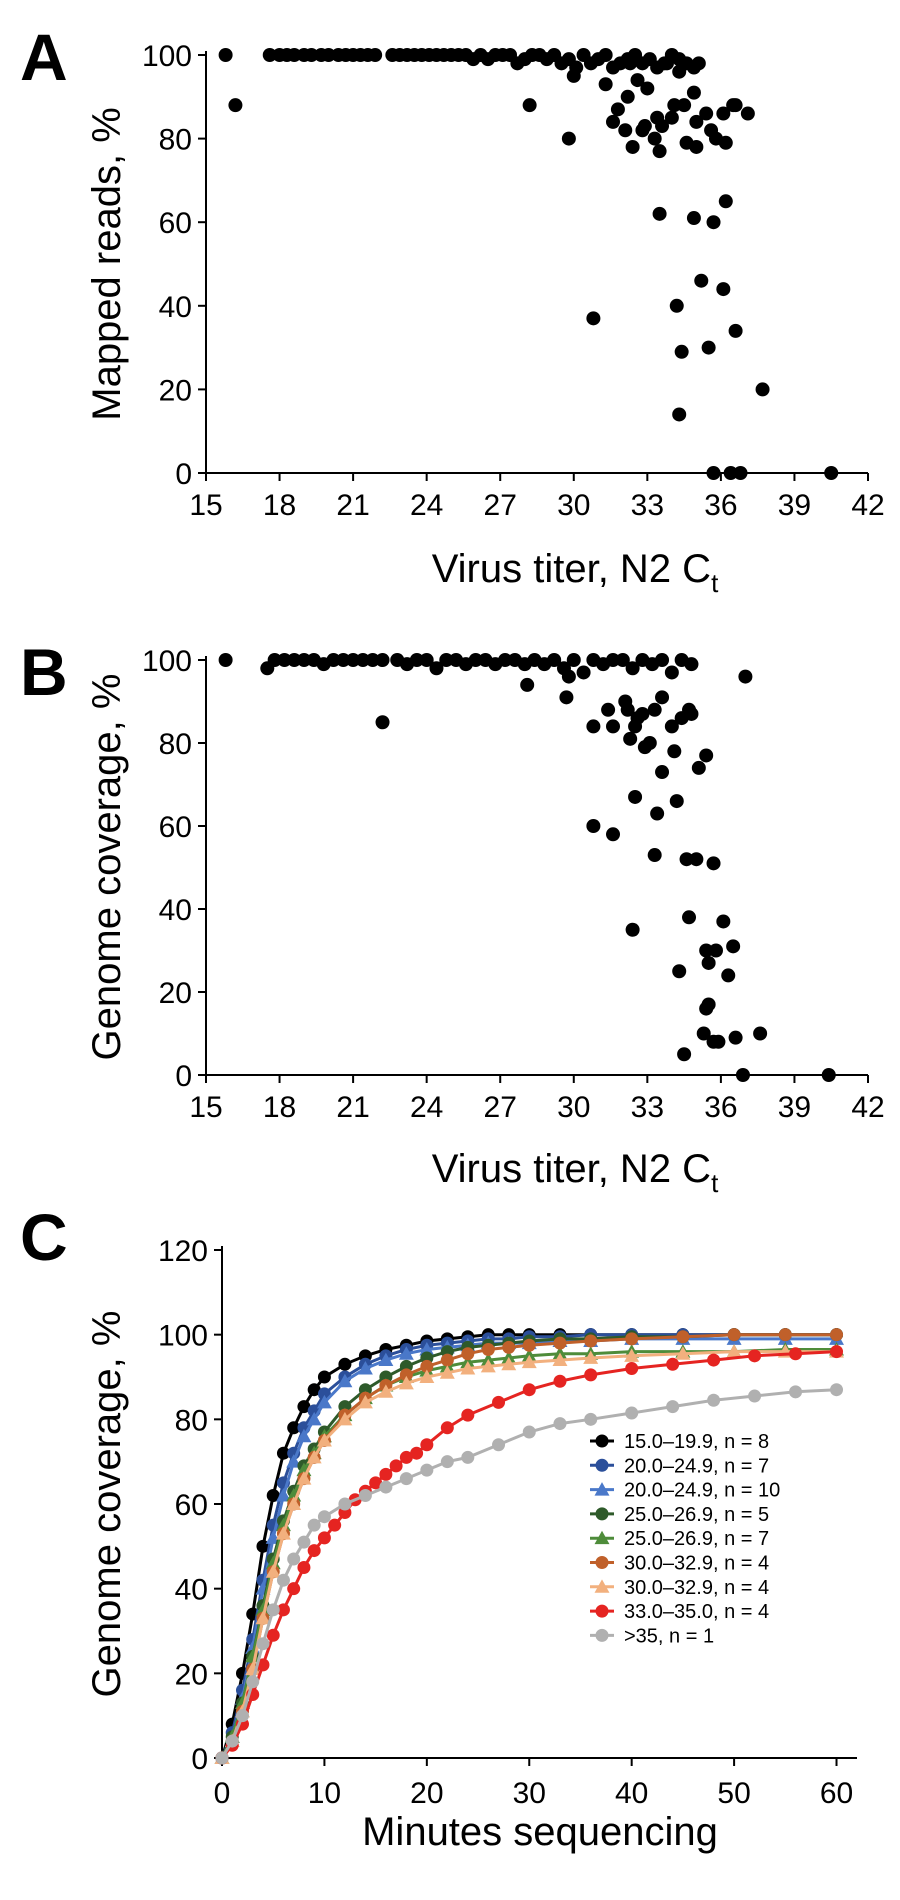 This screenshot has height=1900, width=900. Describe the element at coordinates (696, 1539) in the screenshot. I see `legend-label: 25.0–26.9, n = 7` at that location.